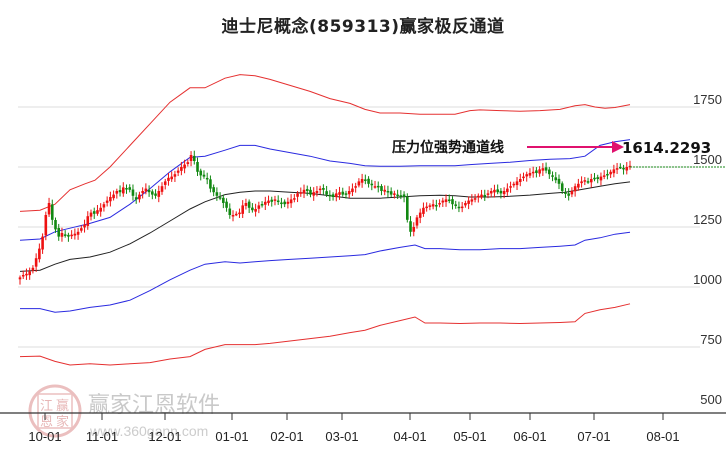  What do you see at coordinates (707, 249) in the screenshot?
I see `y-axis-labels: 1750 1500 1250 1000 750 500` at bounding box center [707, 249].